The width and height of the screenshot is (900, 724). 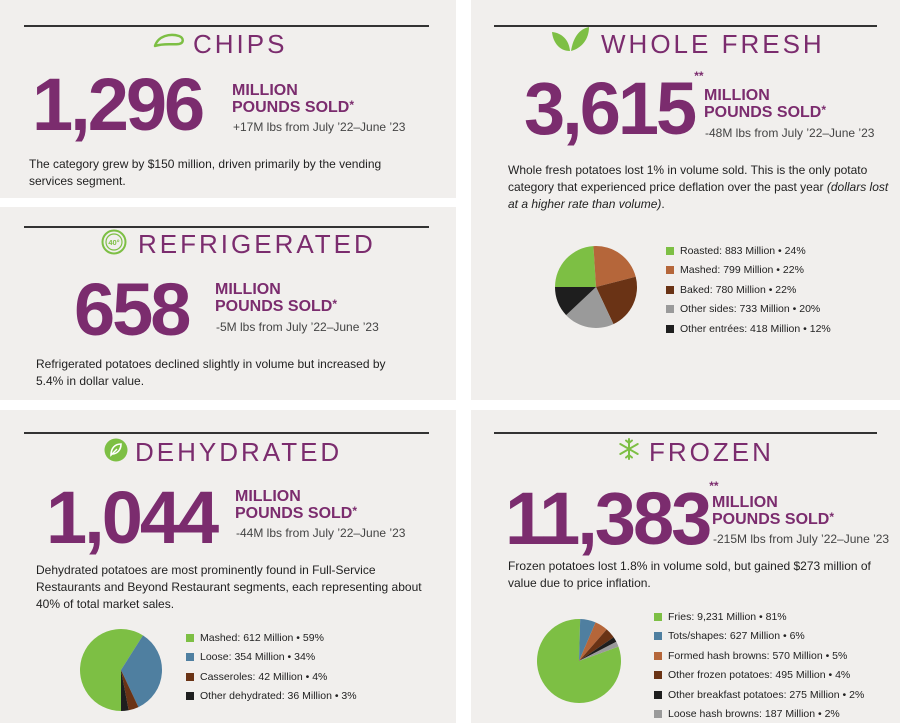 I want to click on refrigerated-unit: MILLION POUNDS SOLD*, so click(x=276, y=298).